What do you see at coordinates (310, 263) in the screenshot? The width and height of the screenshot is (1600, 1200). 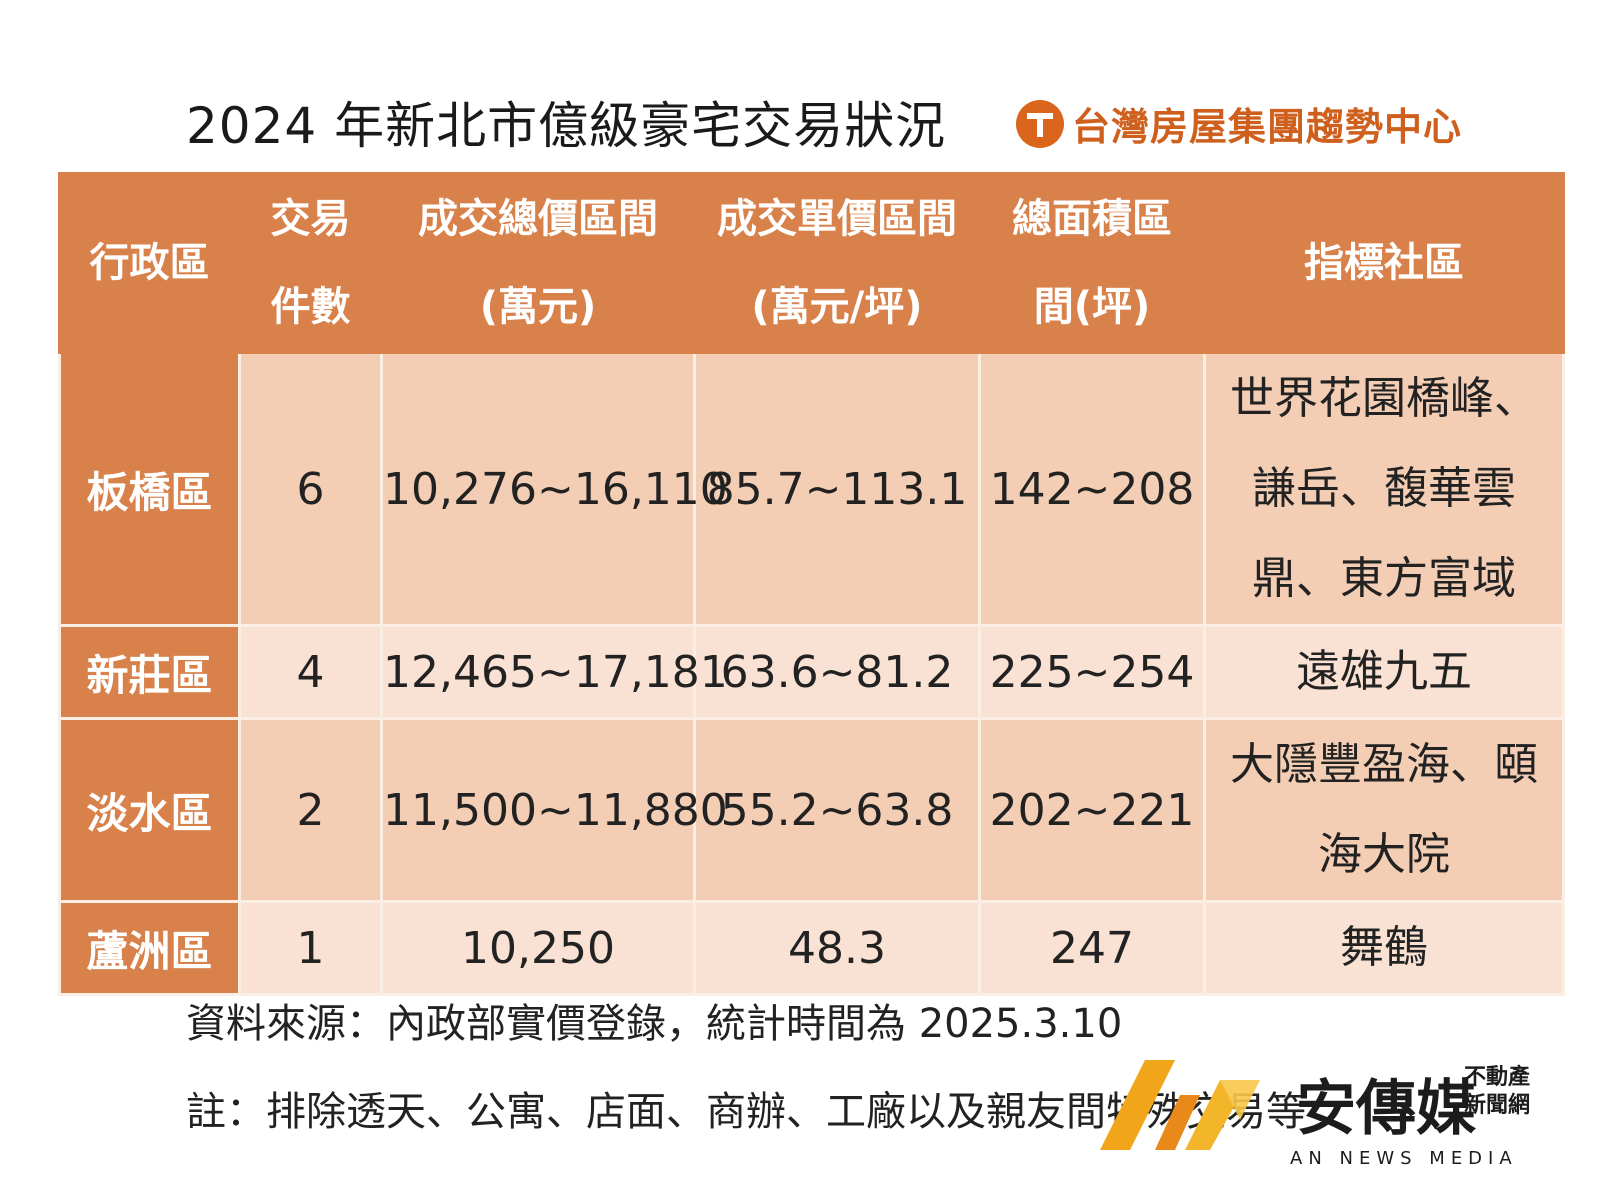 I see `header-count: 交易 件數` at bounding box center [310, 263].